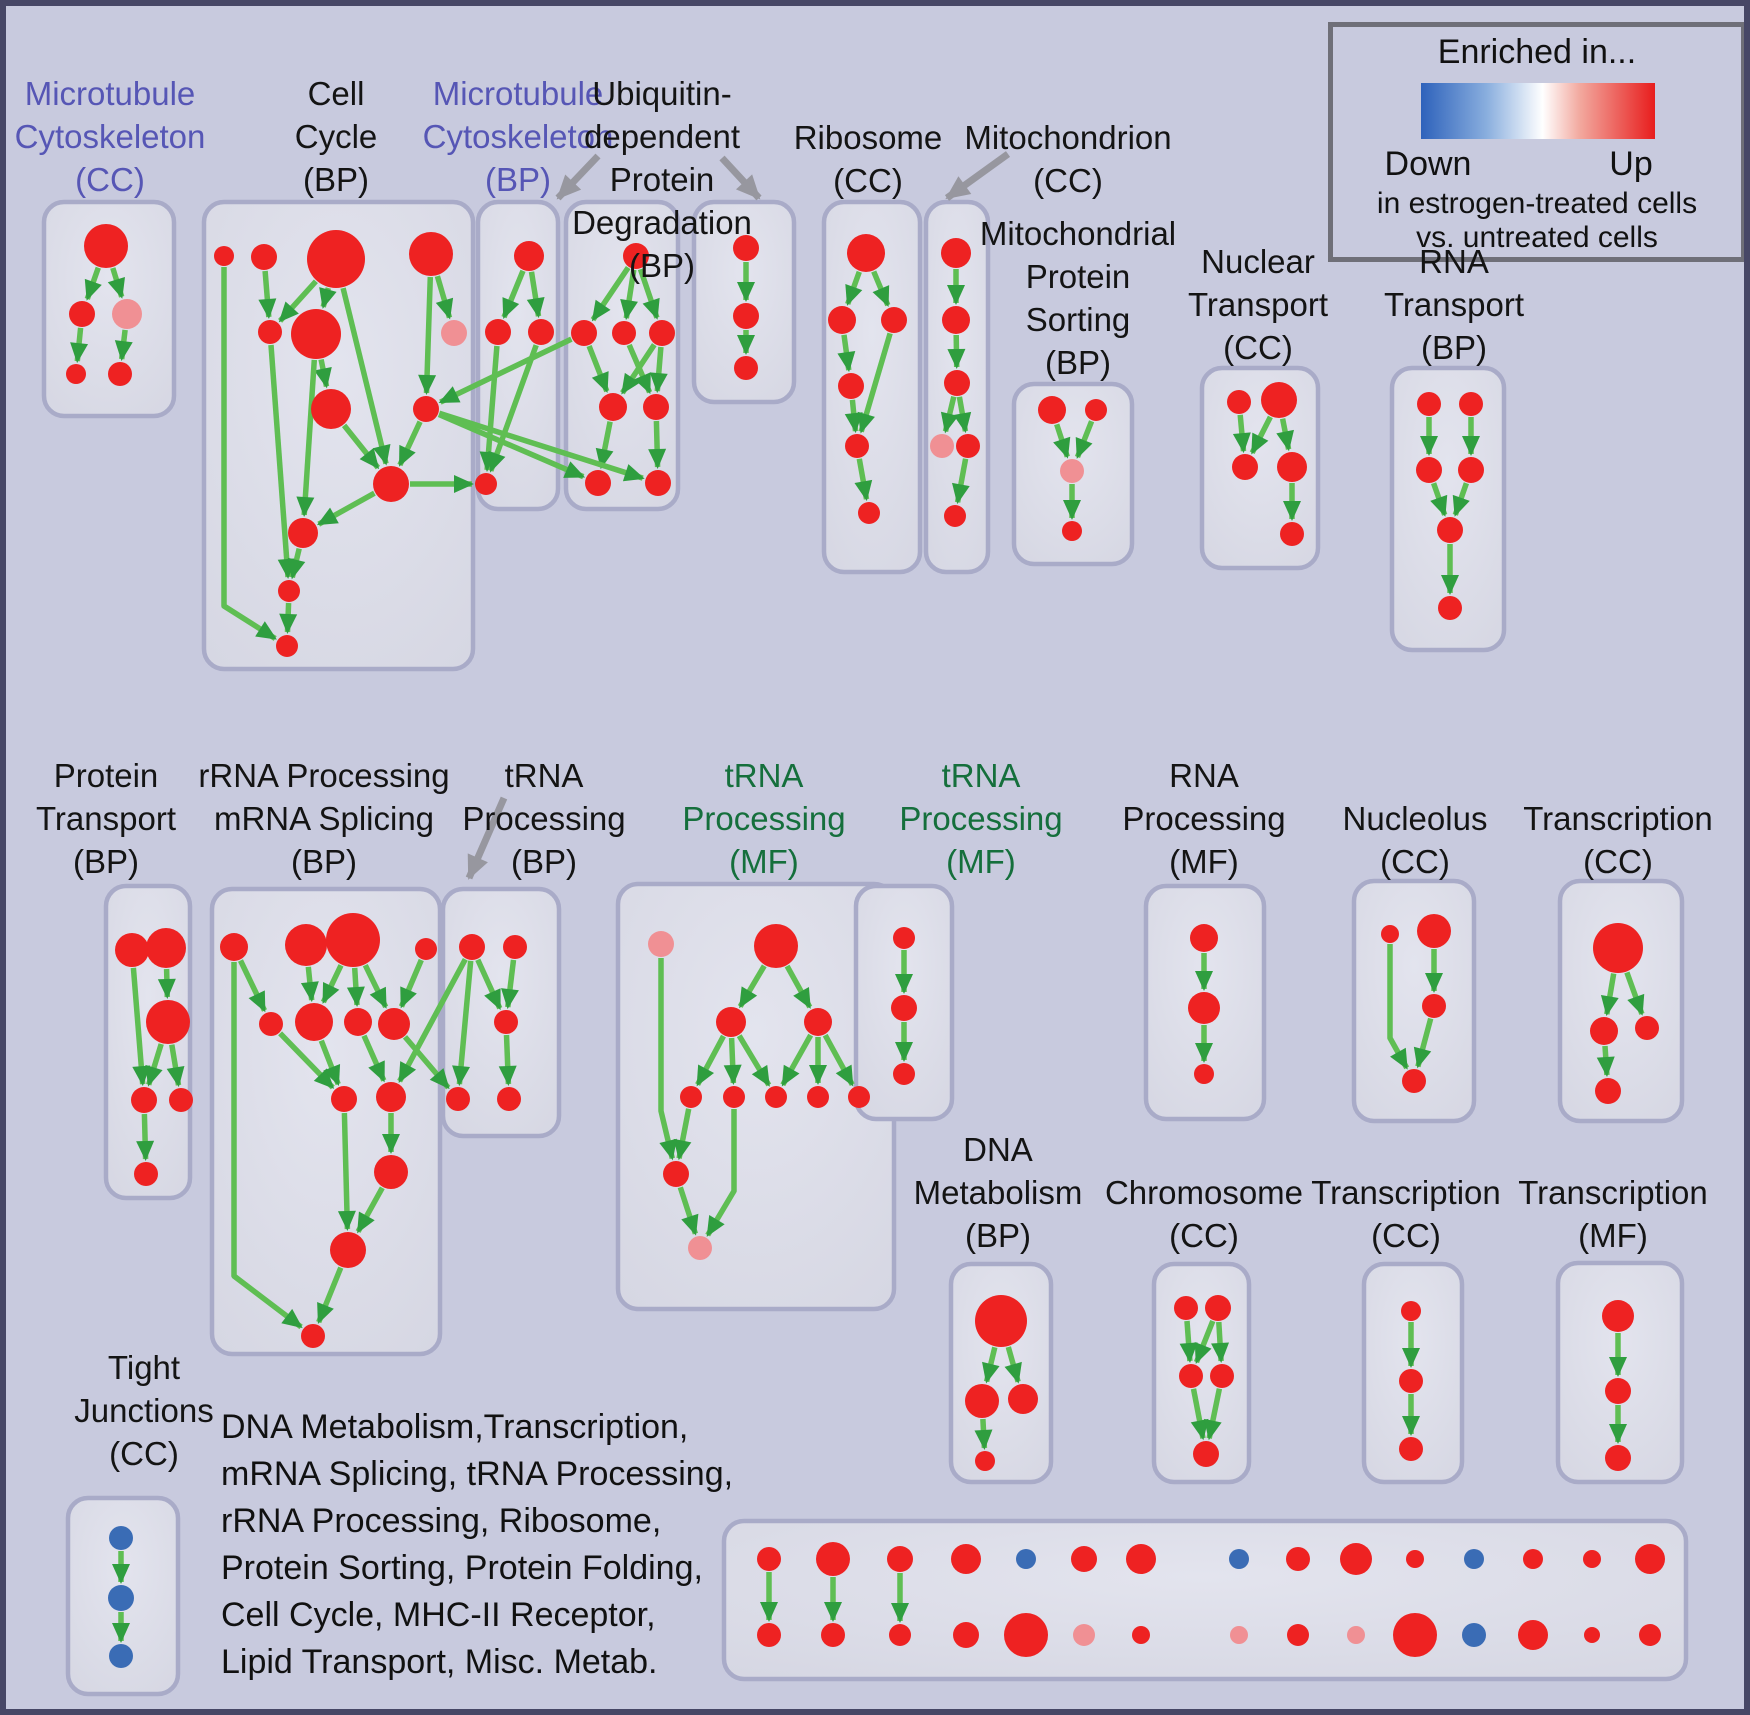 Image resolution: width=1750 pixels, height=1715 pixels. What do you see at coordinates (866, 253) in the screenshot?
I see `gene-node-ribosome-T` at bounding box center [866, 253].